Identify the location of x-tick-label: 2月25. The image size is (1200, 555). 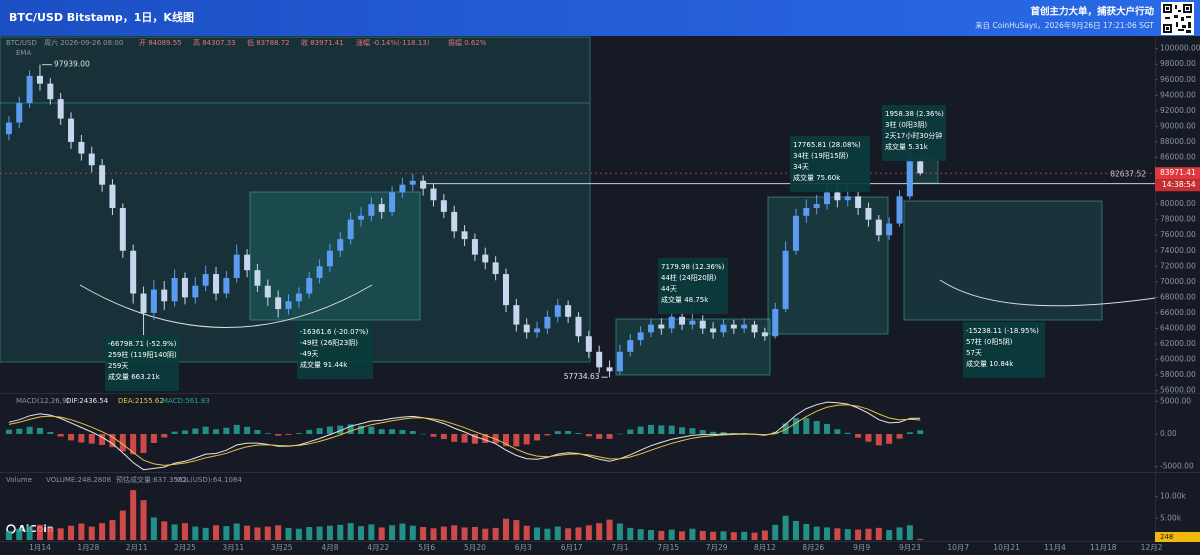
(185, 547).